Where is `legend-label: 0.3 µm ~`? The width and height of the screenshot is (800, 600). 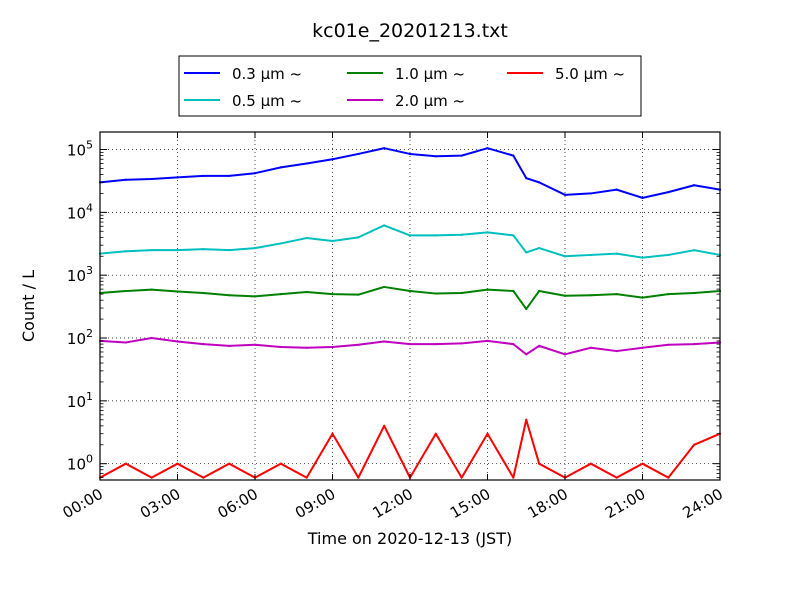
legend-label: 0.3 µm ~ is located at coordinates (267, 74).